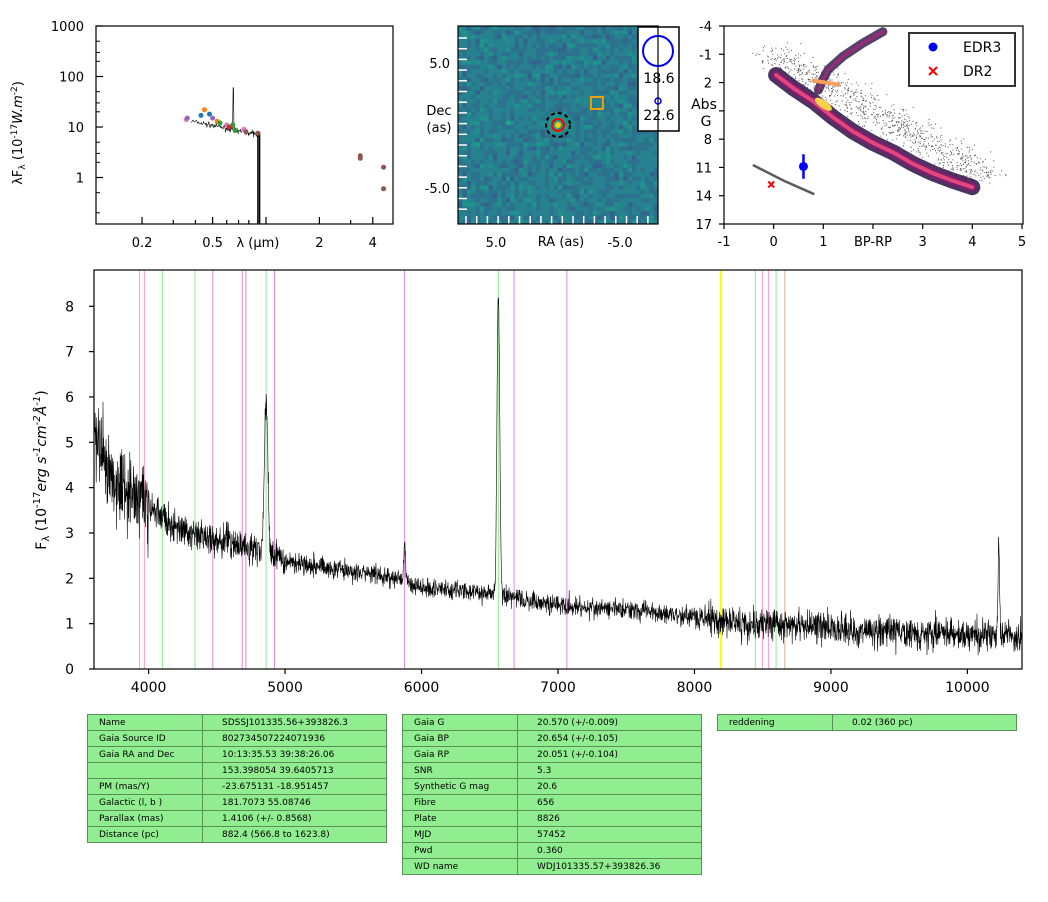 Image resolution: width=1048 pixels, height=902 pixels. I want to click on table-value-cell: 882.4 (566.8 to 1623.8), so click(294, 834).